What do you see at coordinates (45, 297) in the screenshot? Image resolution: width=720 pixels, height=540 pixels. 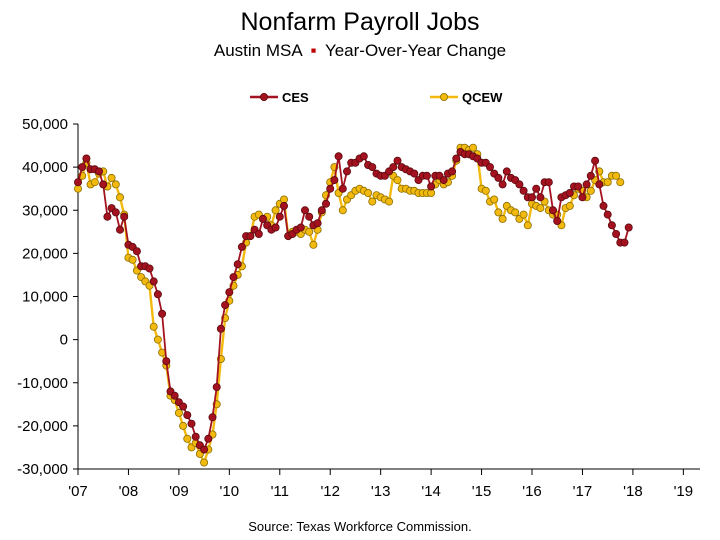 I see `y-tick-label: 10,000` at bounding box center [45, 297].